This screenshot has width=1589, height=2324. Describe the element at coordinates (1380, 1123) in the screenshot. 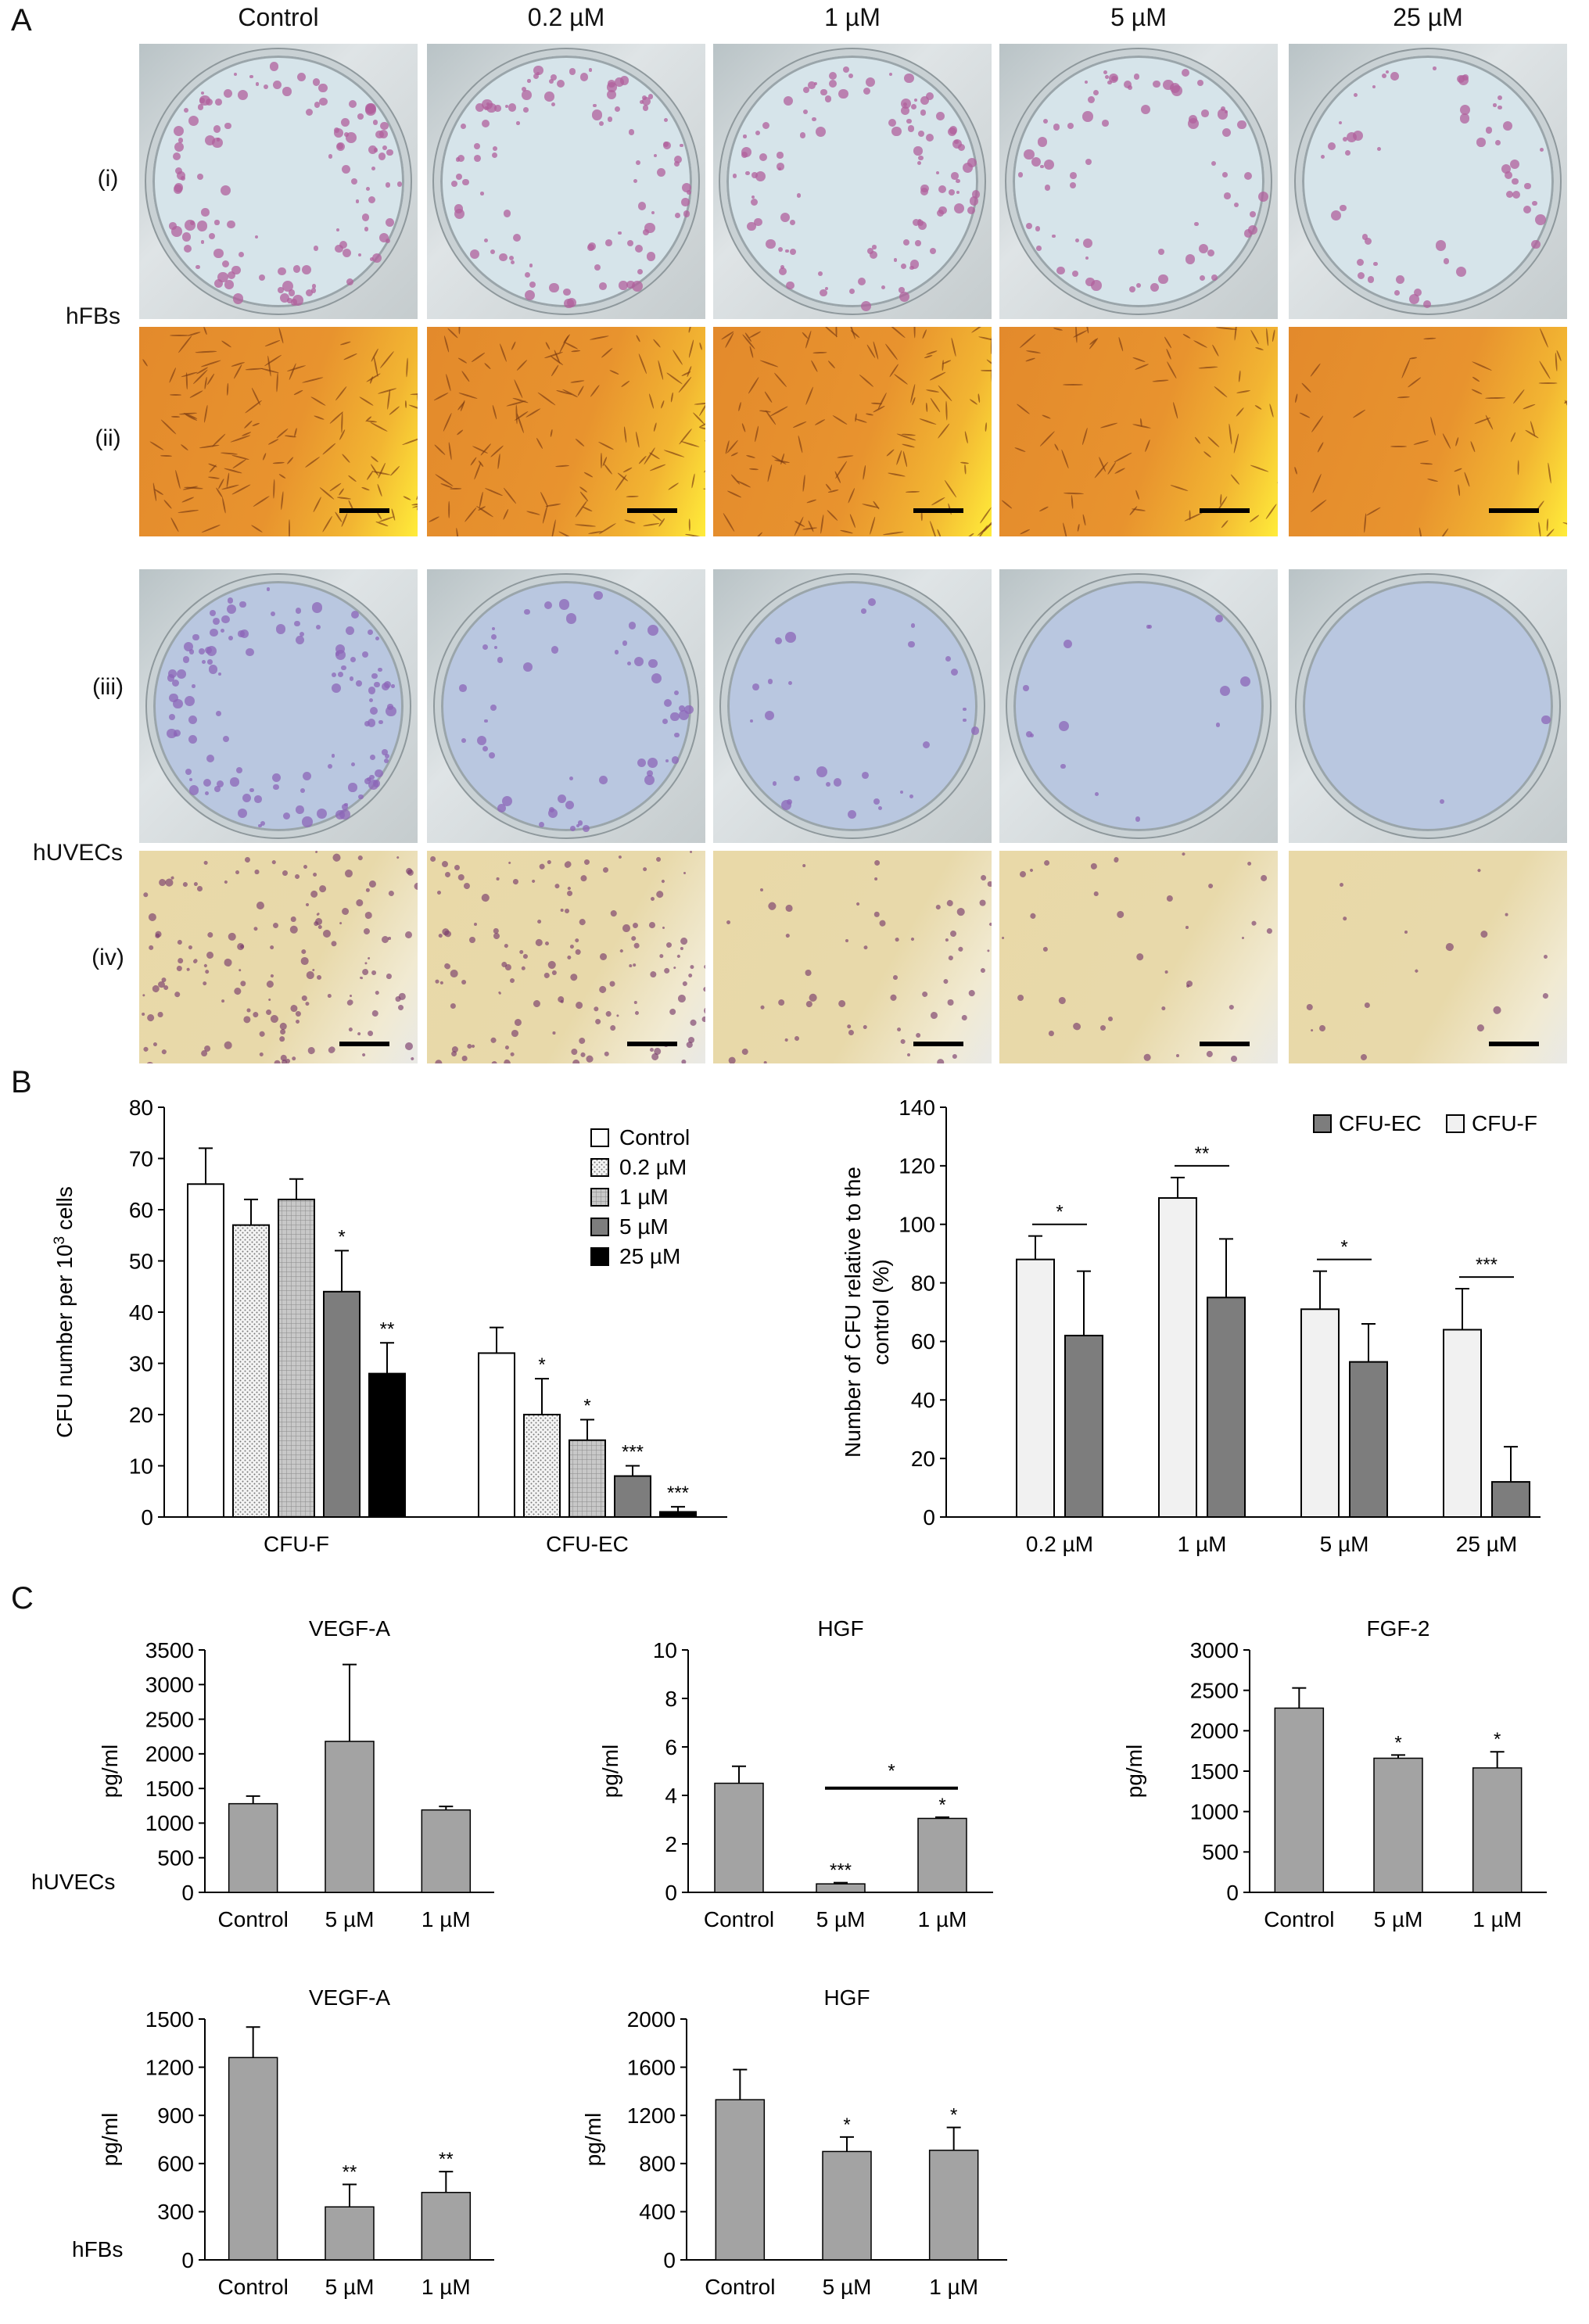

I see `legend-label: CFU-EC` at that location.